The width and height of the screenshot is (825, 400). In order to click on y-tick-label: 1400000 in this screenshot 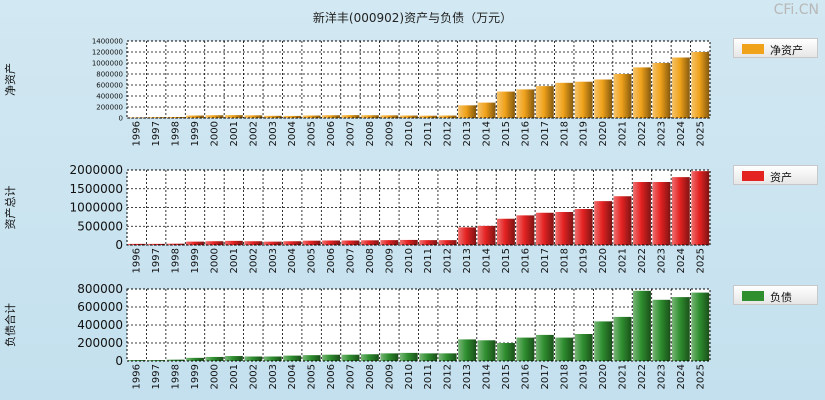, I will do `click(107, 41)`.